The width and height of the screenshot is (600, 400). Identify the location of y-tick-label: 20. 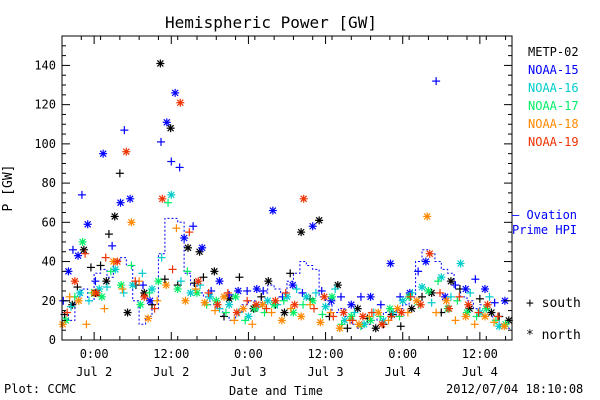
(49, 301).